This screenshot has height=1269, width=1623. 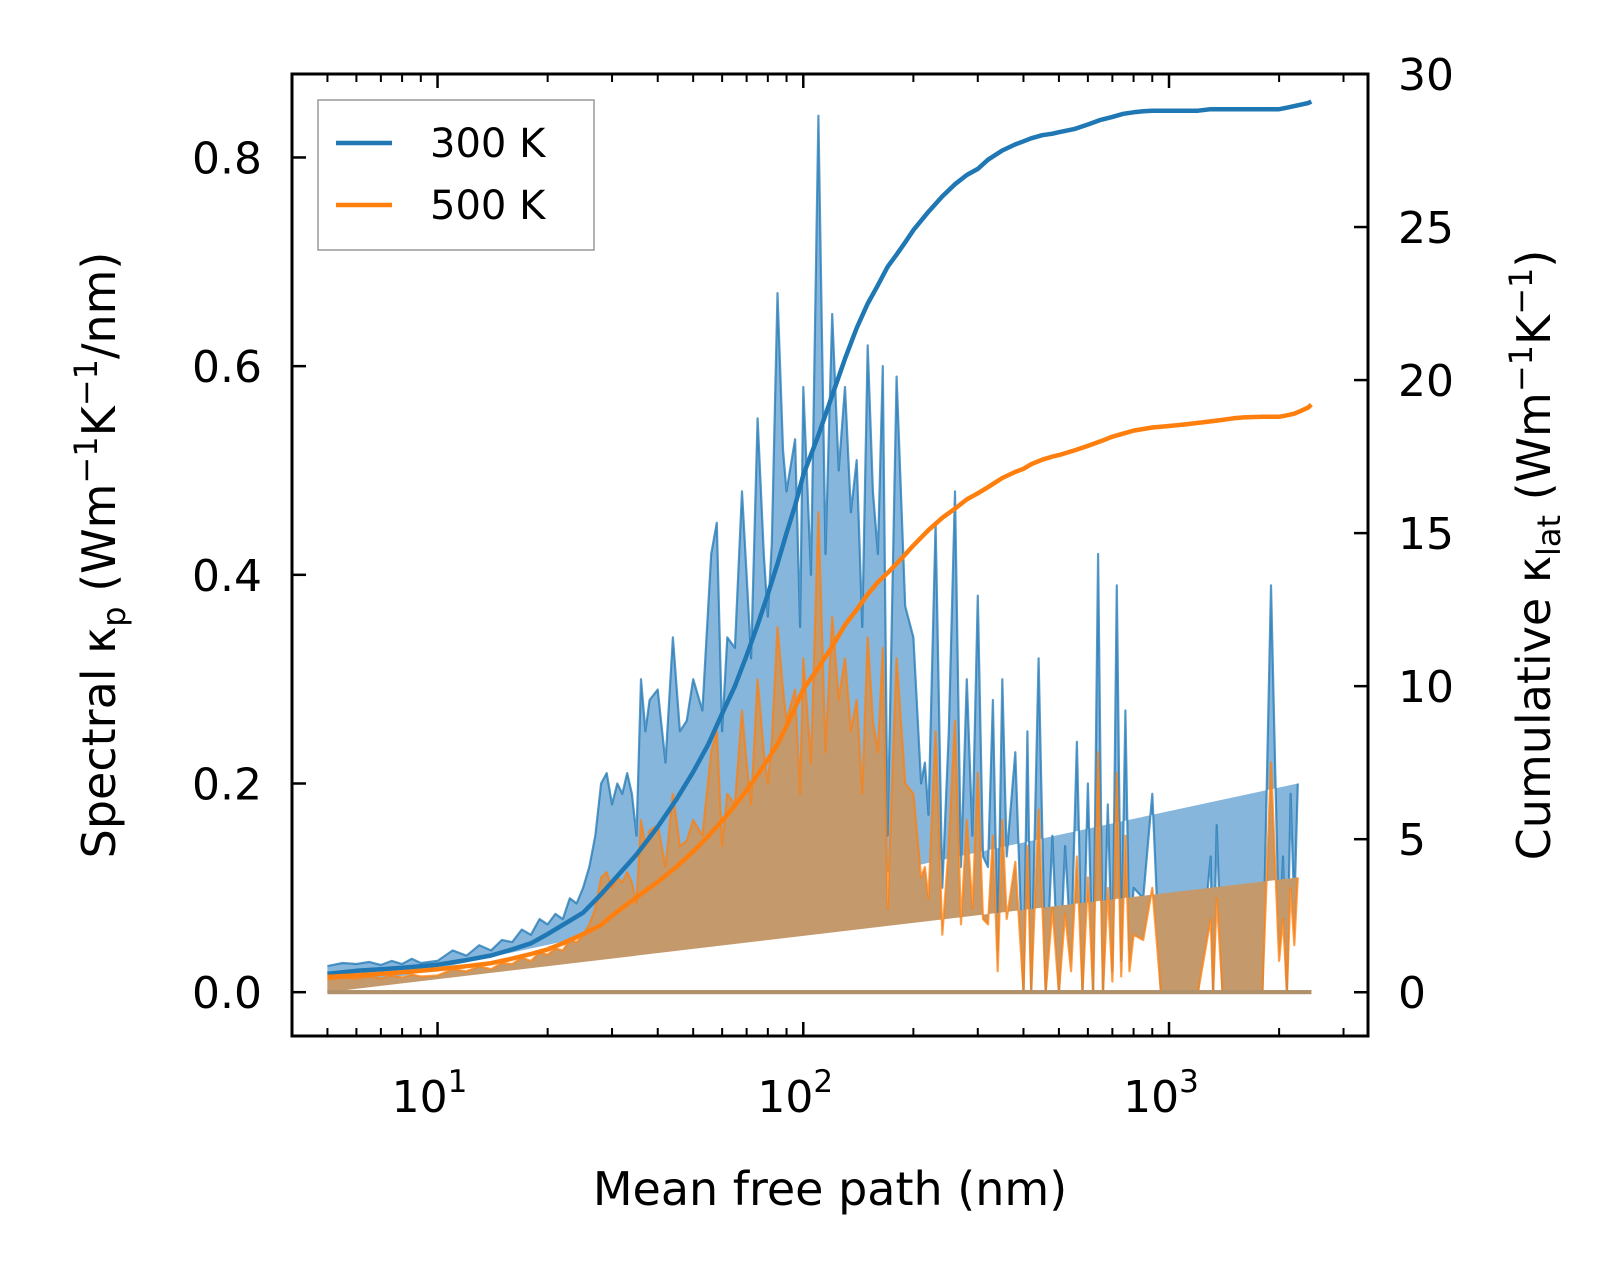 I want to click on x-tick-label: 10³, so click(x=1161, y=1093).